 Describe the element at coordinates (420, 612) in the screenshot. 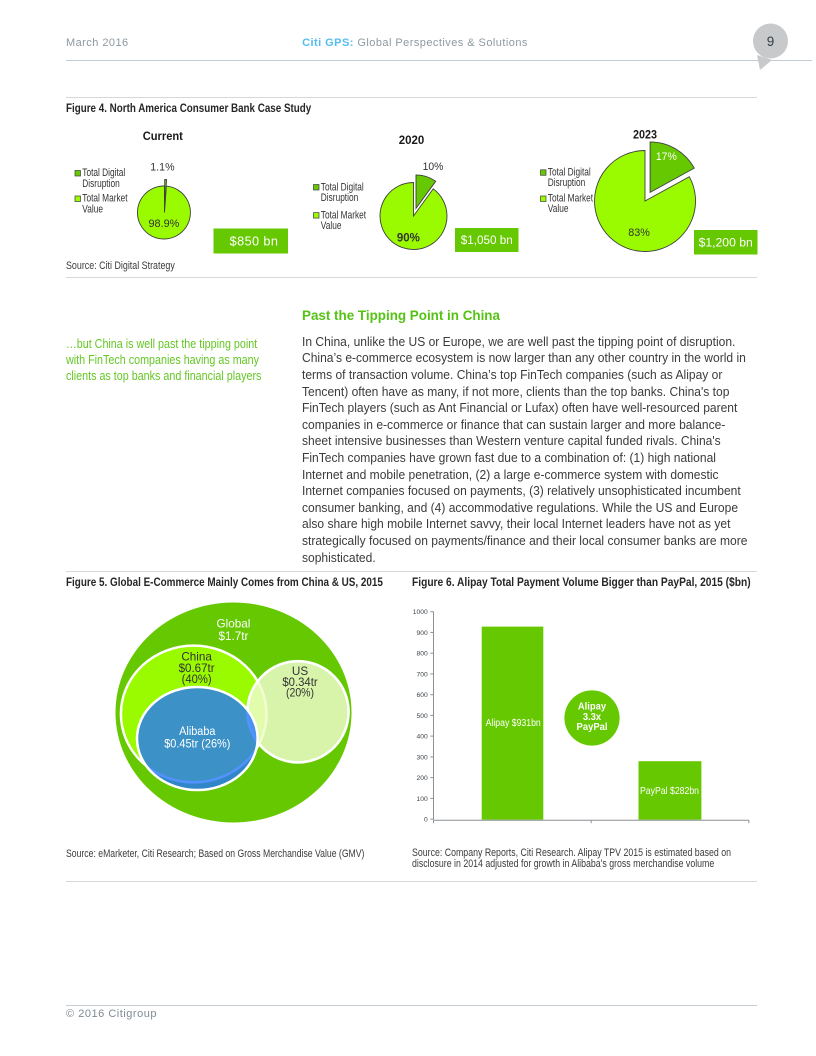

I see `svg-text: 1000` at that location.